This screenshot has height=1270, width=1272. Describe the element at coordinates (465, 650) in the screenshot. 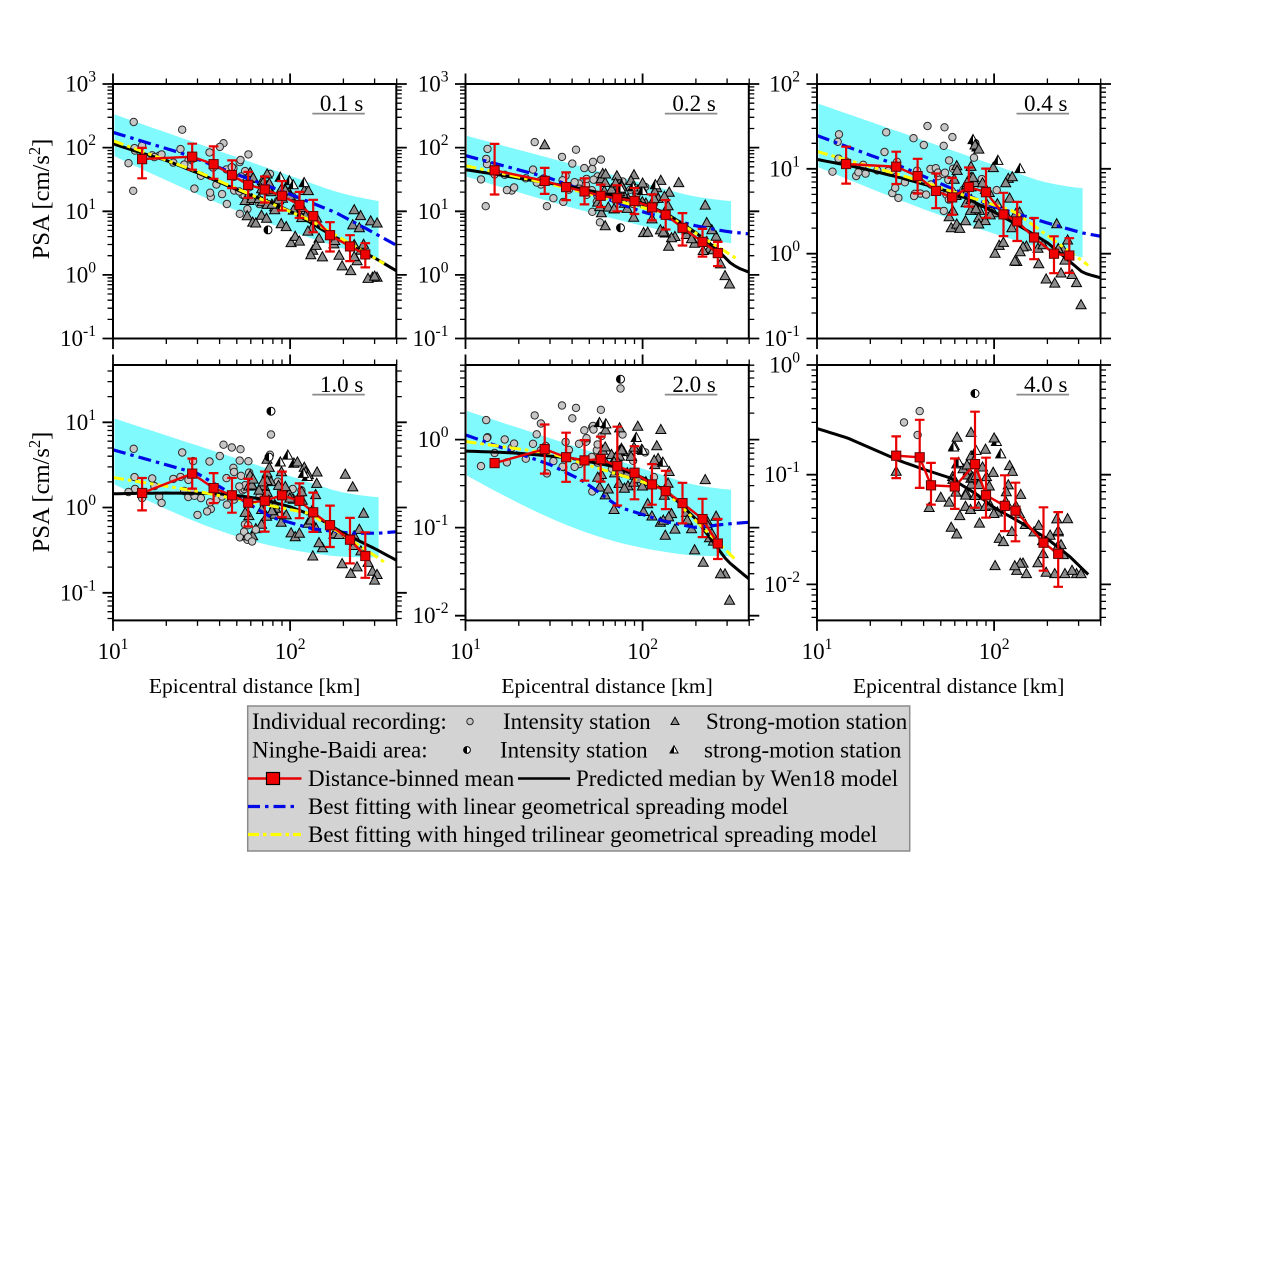

I see `svg-text: 10¹` at that location.